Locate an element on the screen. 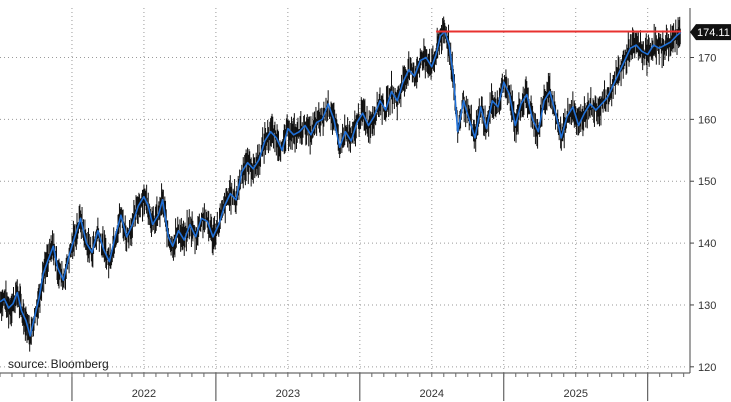  x-year-label: 2022 is located at coordinates (144, 394).